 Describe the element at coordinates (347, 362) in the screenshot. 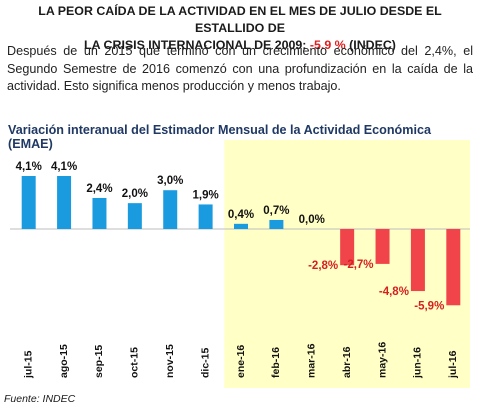

I see `tick-label-abr-16: abr-16` at that location.